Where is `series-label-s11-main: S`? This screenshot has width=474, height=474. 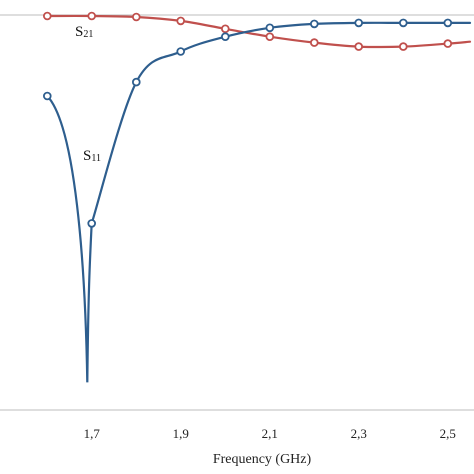 series-label-s11-main: S is located at coordinates (87, 156).